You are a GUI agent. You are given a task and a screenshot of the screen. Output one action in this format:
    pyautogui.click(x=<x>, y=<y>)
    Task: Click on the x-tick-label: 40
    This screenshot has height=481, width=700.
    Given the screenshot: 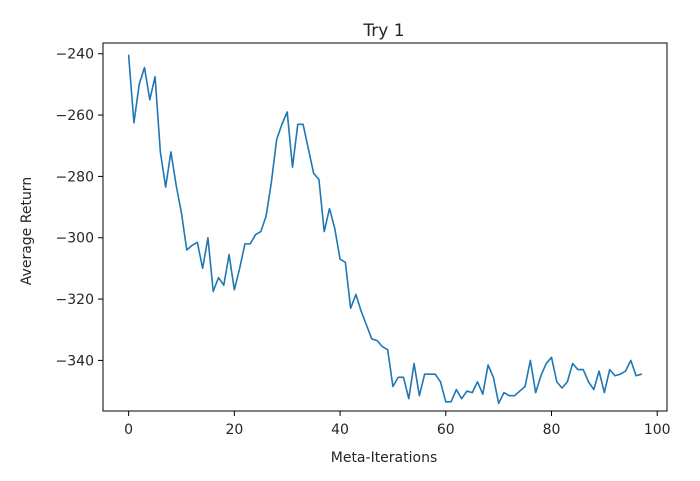 What is the action you would take?
    pyautogui.click(x=340, y=430)
    